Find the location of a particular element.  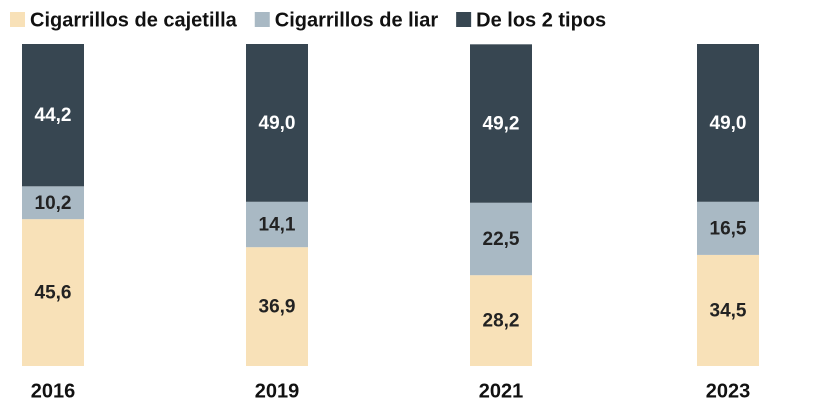

value-label: 14,1 is located at coordinates (277, 224).